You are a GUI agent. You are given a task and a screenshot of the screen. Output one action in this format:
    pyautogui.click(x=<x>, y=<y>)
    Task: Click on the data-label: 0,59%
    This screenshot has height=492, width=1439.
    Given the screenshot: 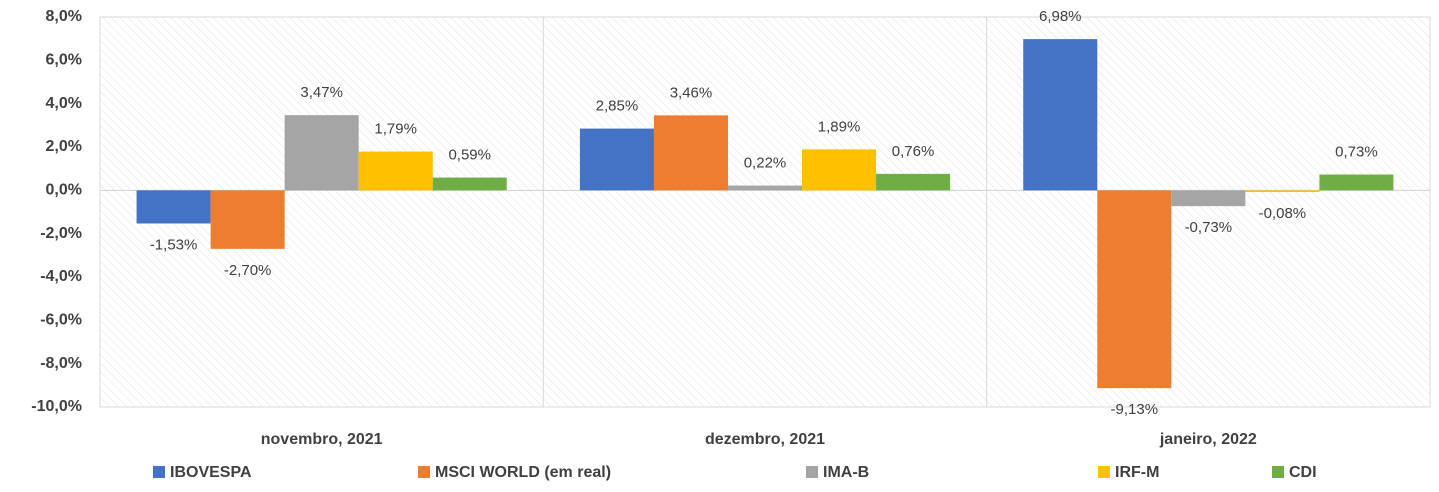 What is the action you would take?
    pyautogui.click(x=469, y=155)
    